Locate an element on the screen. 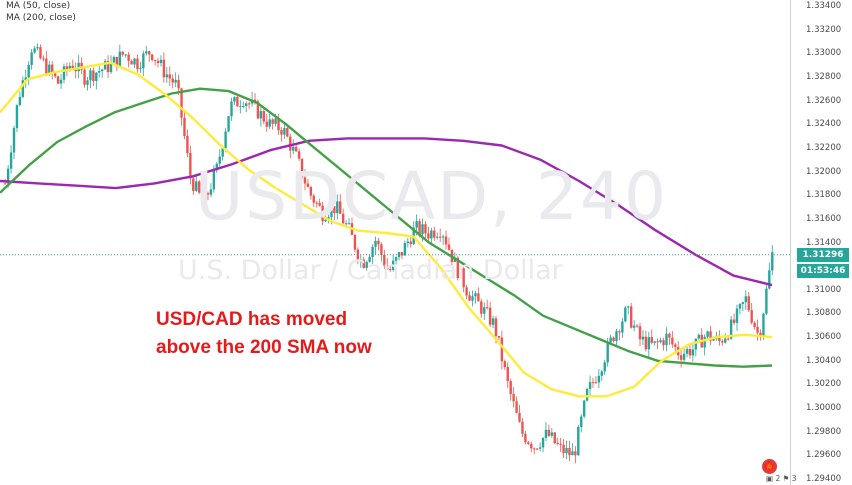  ma200-legend: MA (200, close) is located at coordinates (41, 18).